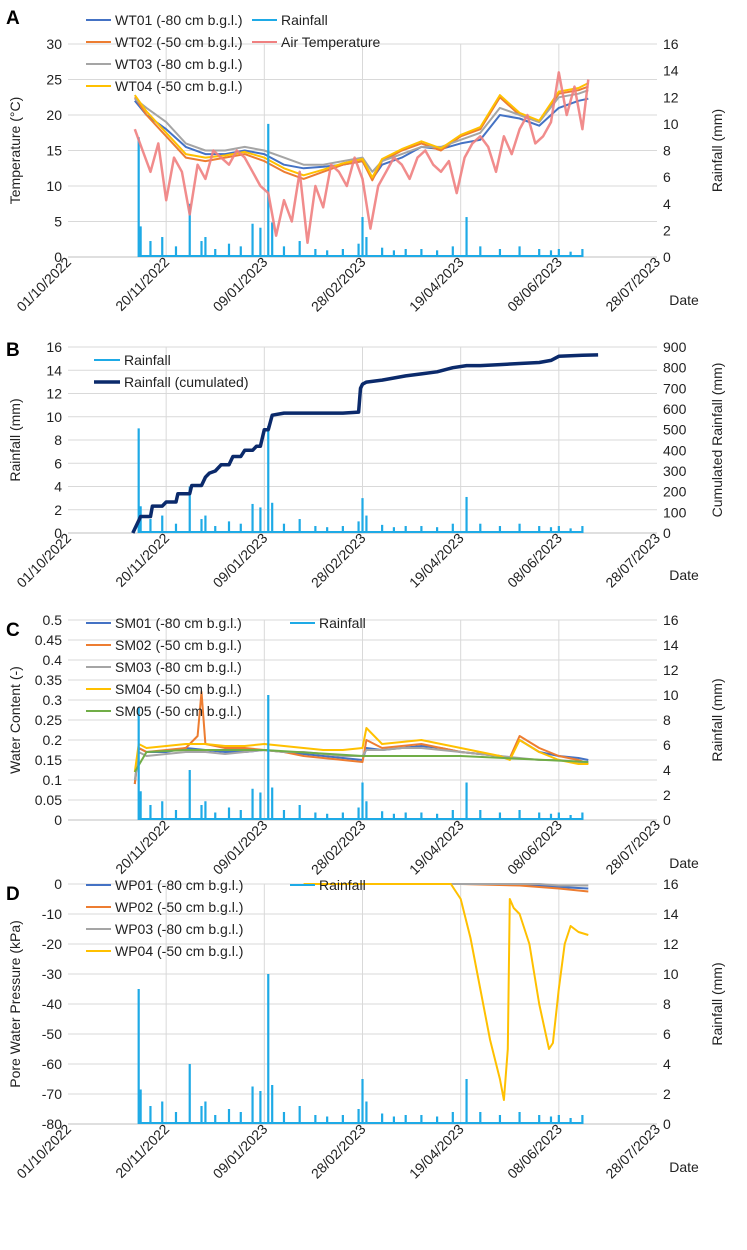  What do you see at coordinates (178, 711) in the screenshot?
I see `legend-label: SM05 (-50 cm b.g.l.)` at bounding box center [178, 711].